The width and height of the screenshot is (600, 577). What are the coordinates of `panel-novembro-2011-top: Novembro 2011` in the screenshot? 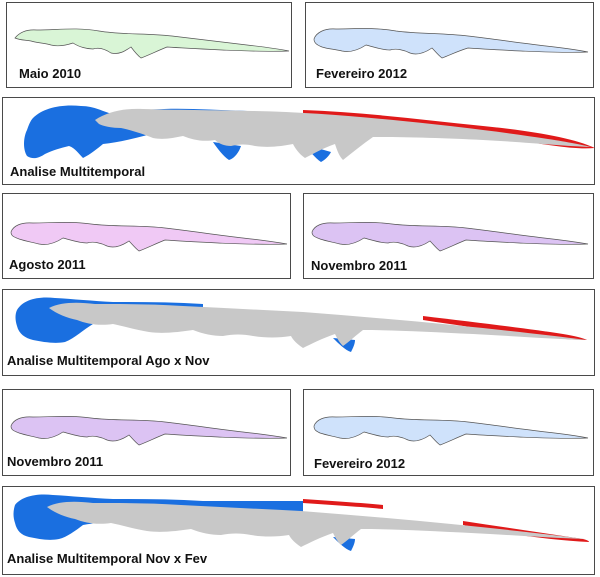 It's located at (448, 236).